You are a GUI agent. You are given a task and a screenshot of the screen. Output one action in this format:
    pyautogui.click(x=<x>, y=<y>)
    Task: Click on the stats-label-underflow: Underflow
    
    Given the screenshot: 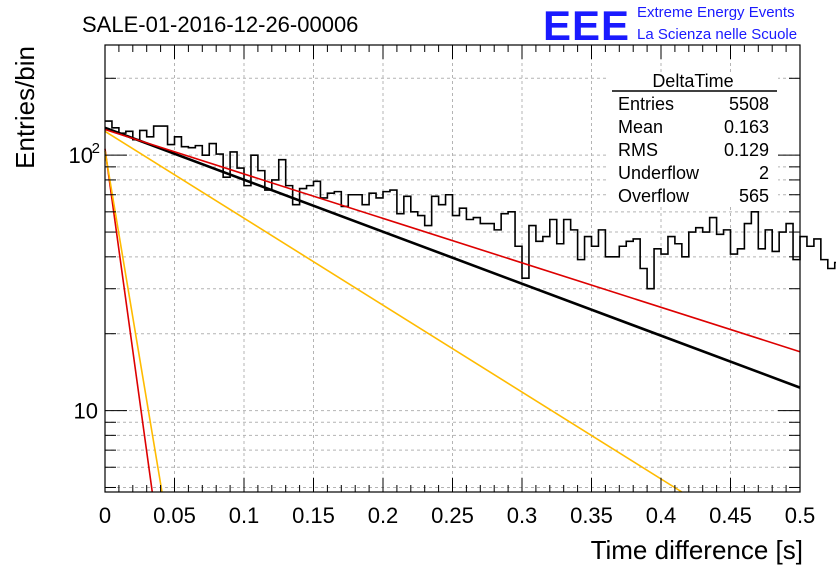 What is the action you would take?
    pyautogui.click(x=659, y=173)
    